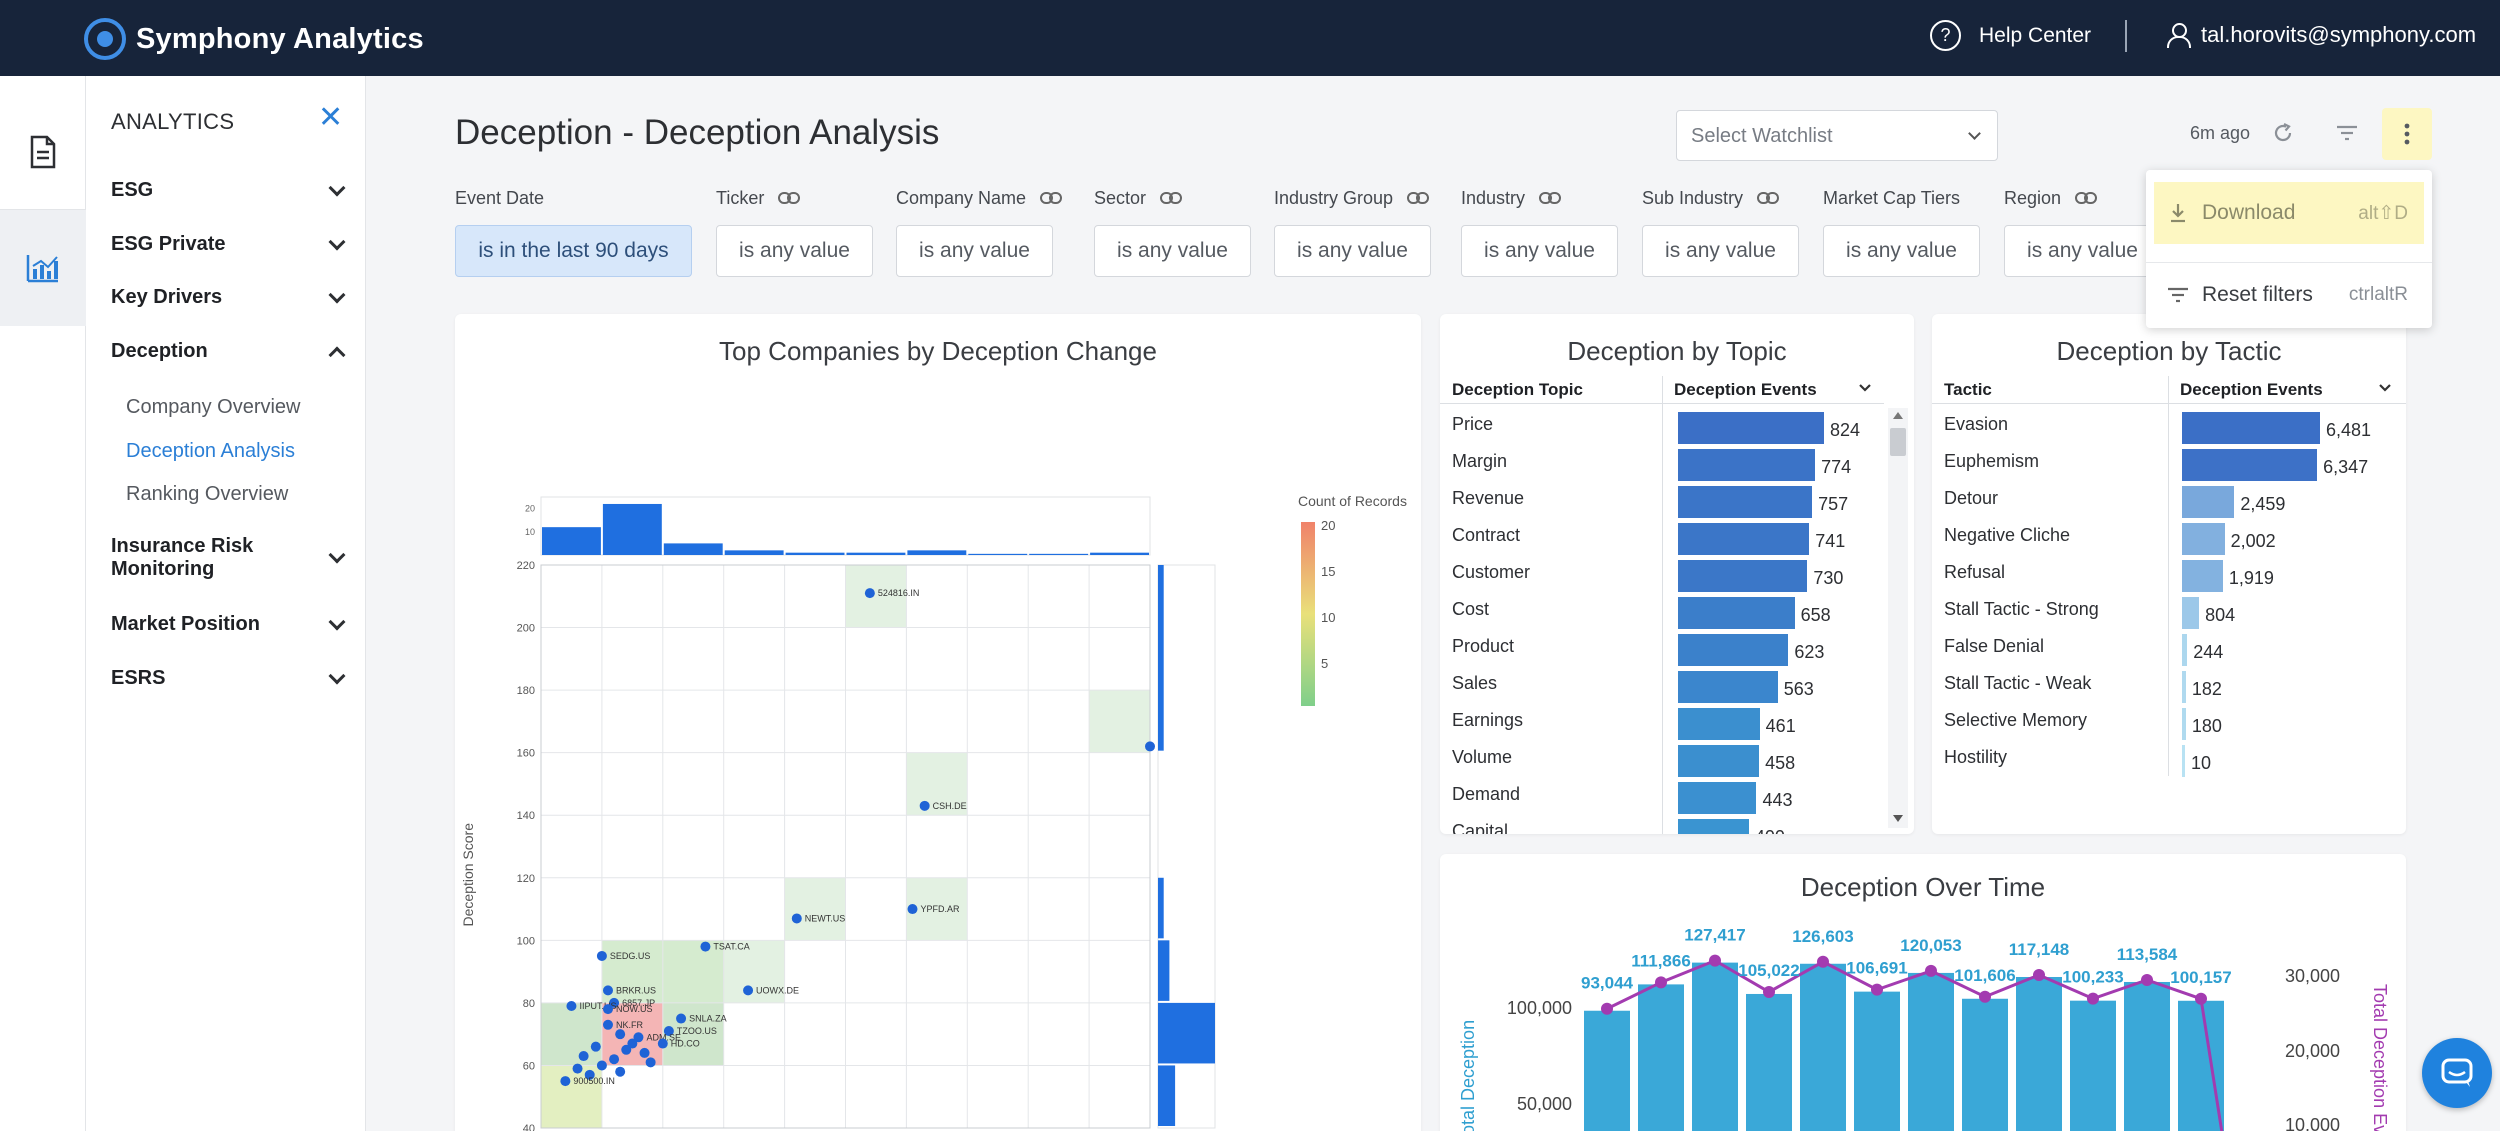 The width and height of the screenshot is (2500, 1131). I want to click on table-row: Hostility 10, so click(2169, 759).